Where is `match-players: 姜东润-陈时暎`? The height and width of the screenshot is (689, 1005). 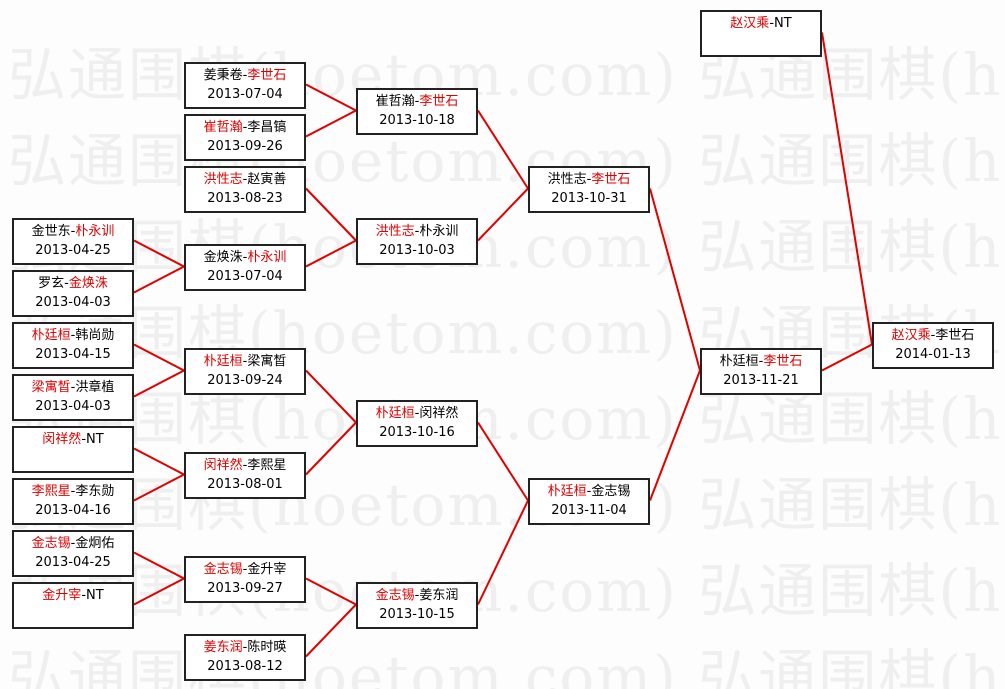 match-players: 姜东润-陈时暎 is located at coordinates (245, 647).